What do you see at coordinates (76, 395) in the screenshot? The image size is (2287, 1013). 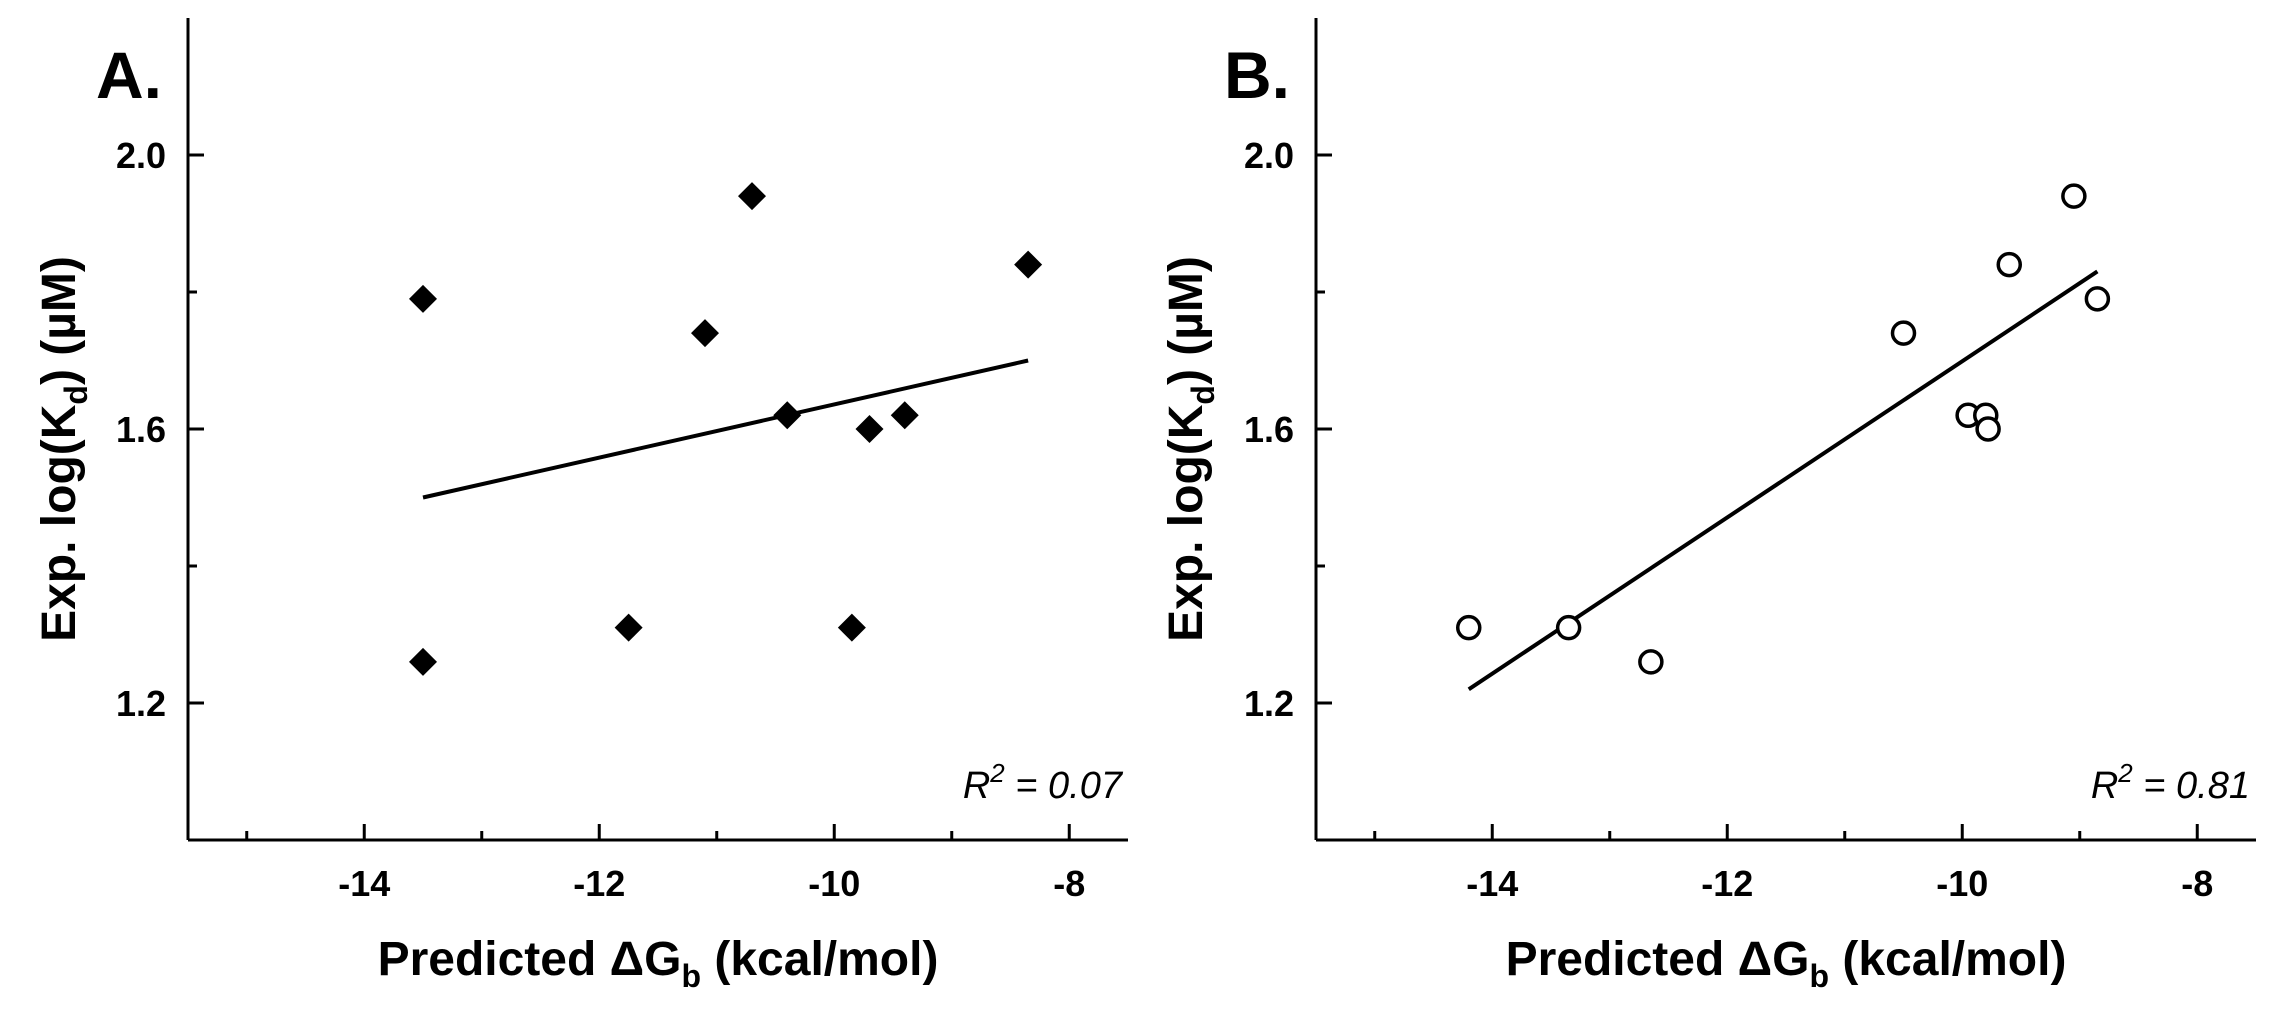 I see `y-axis-title-sub-a: d` at bounding box center [76, 395].